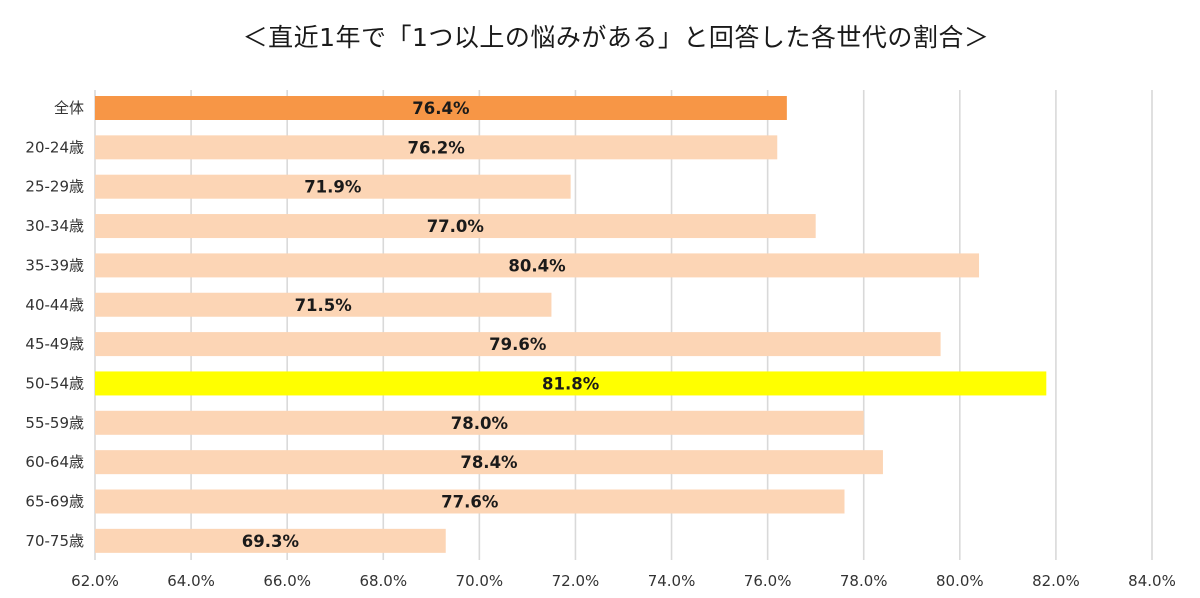 The width and height of the screenshot is (1200, 598). I want to click on data-label: 80.4%, so click(537, 265).